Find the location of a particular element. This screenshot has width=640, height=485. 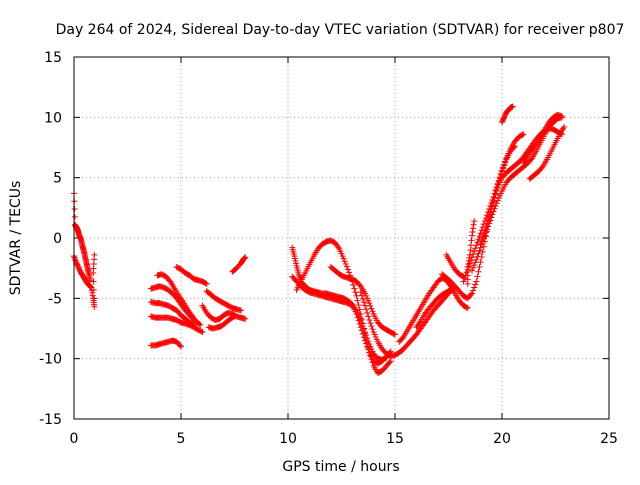

y-tick-label: -15 is located at coordinates (50, 420).